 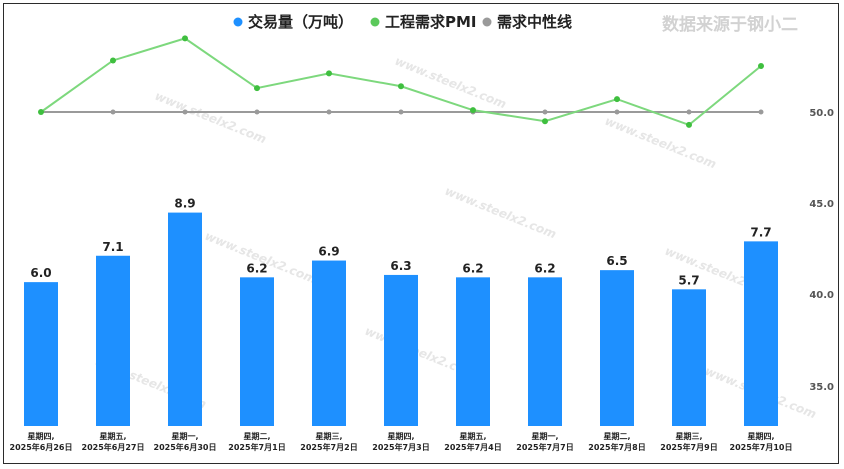 What do you see at coordinates (616, 447) in the screenshot?
I see `category-label-date: 2025年7月8日` at bounding box center [616, 447].